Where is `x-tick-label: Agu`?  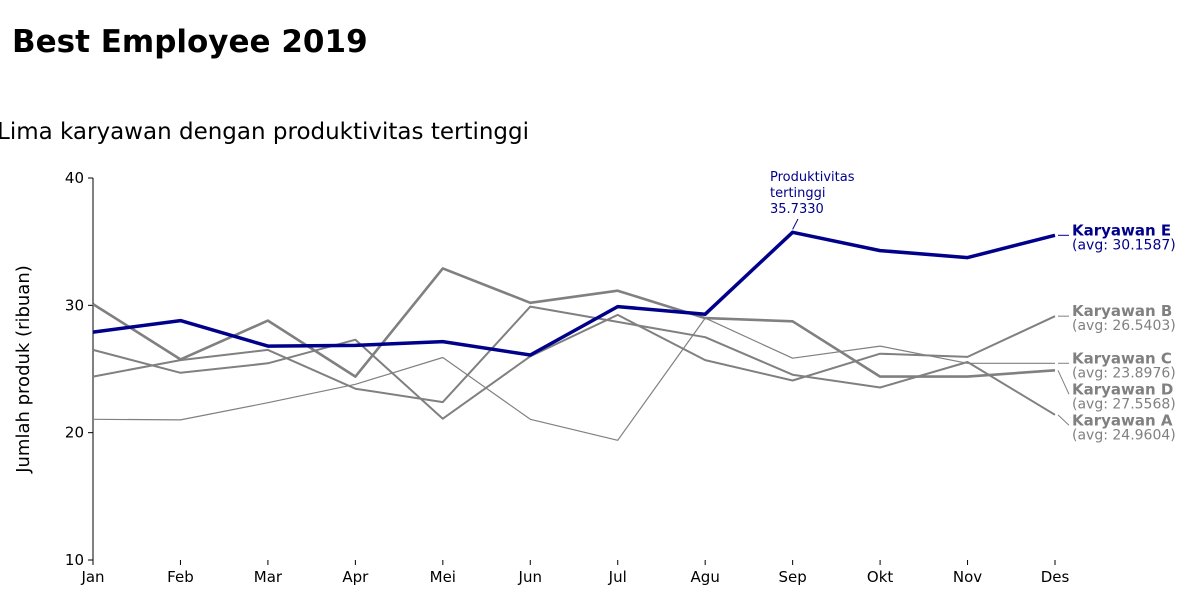
x-tick-label: Agu is located at coordinates (705, 577).